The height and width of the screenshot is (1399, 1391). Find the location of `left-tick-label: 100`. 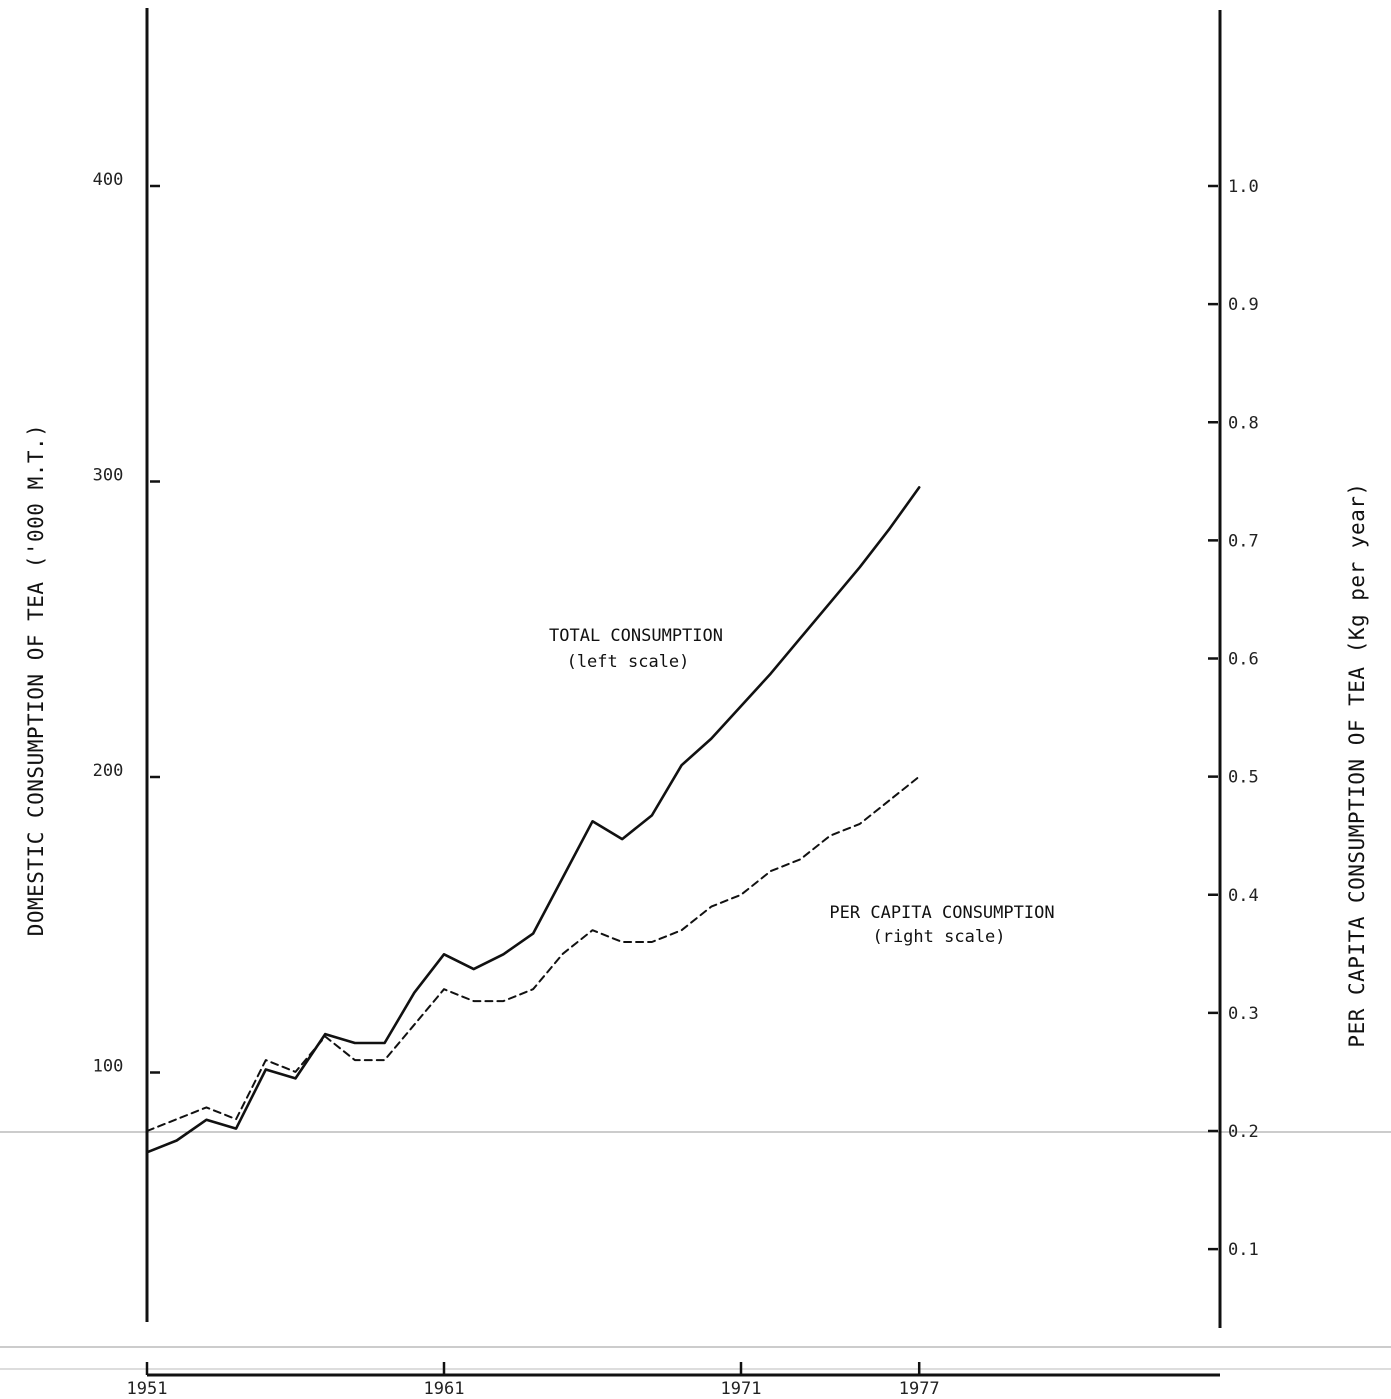

left-tick-label: 100 is located at coordinates (108, 1067).